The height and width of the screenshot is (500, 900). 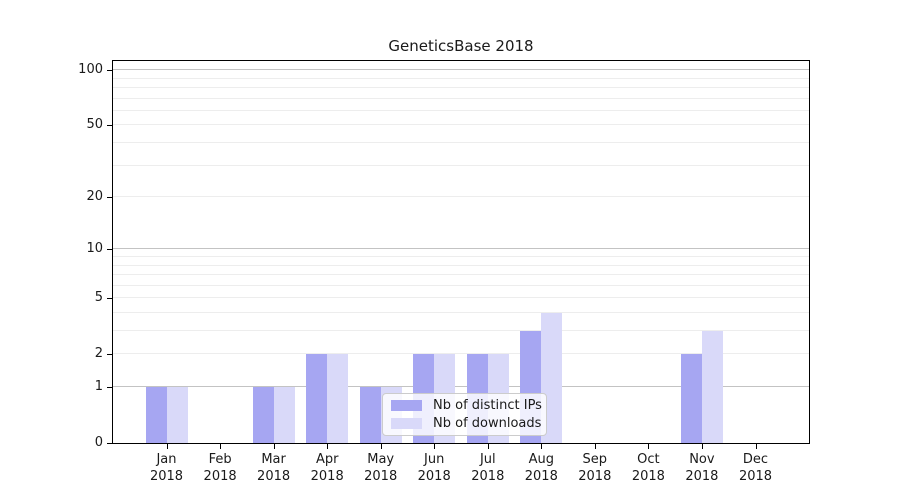 What do you see at coordinates (541, 468) in the screenshot?
I see `x-axis-tick-label: Aug 2018` at bounding box center [541, 468].